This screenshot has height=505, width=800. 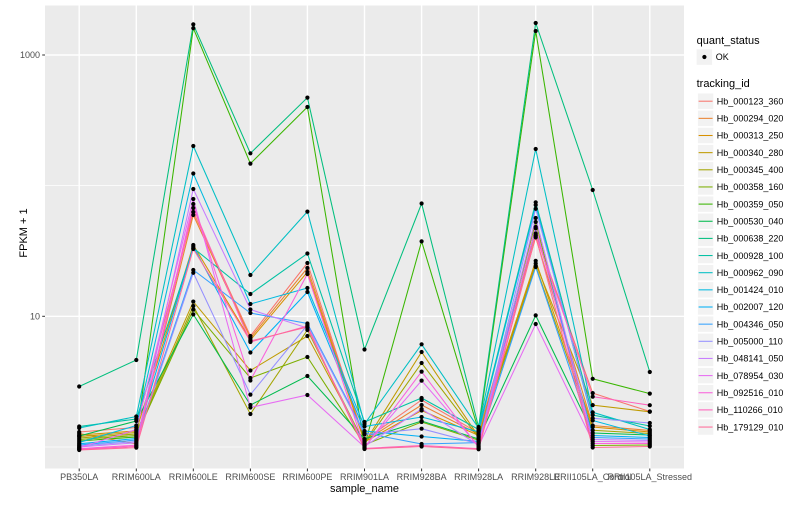 What do you see at coordinates (750, 170) in the screenshot?
I see `svg-text: Hb_000345_400` at bounding box center [750, 170].